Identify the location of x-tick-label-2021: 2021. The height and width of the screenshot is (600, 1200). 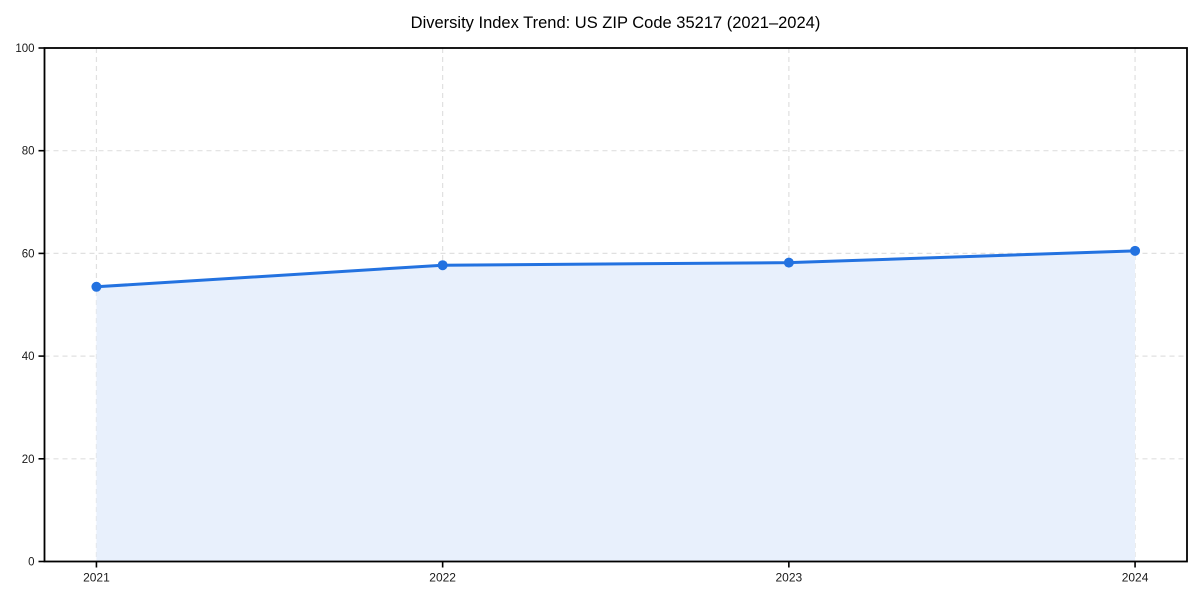
(96, 578).